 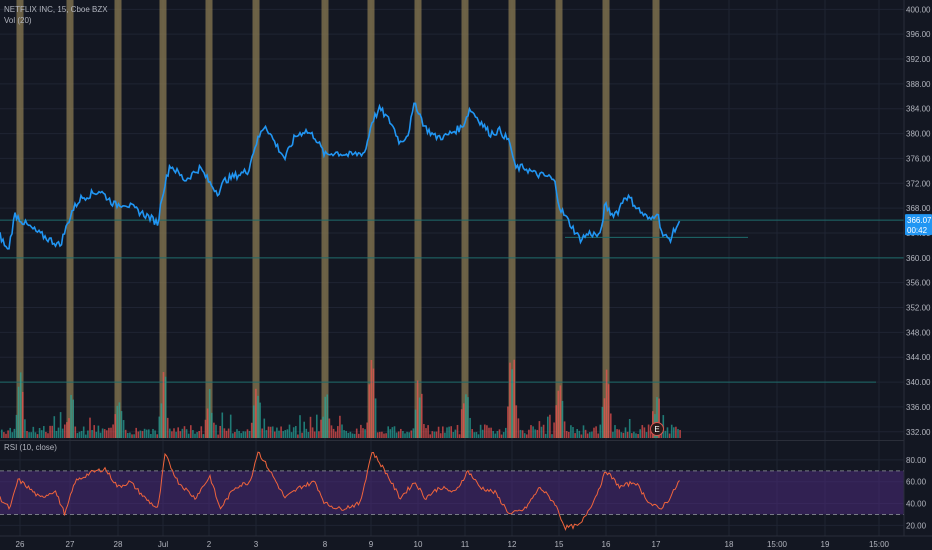 What do you see at coordinates (918, 308) in the screenshot?
I see `price-tick-label: 352.00` at bounding box center [918, 308].